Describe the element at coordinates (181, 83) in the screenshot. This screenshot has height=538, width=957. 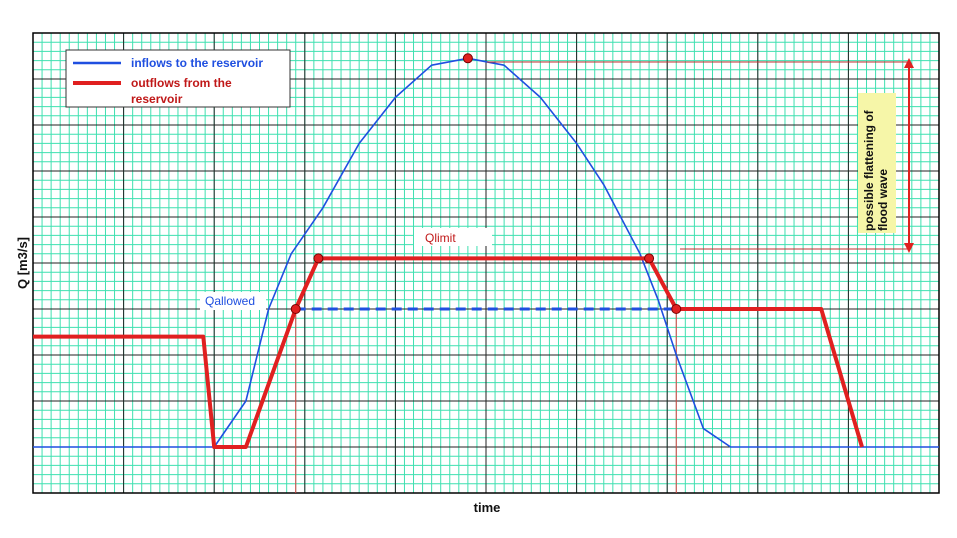
I see `legend-outflow-label-line-1: outflows from the` at that location.